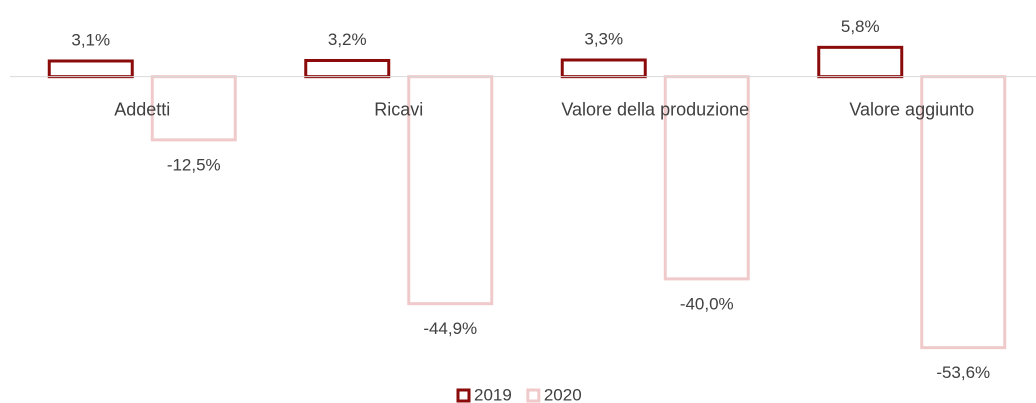 Image resolution: width=1036 pixels, height=403 pixels. Describe the element at coordinates (963, 372) in the screenshot. I see `value-label: -53,6%` at that location.